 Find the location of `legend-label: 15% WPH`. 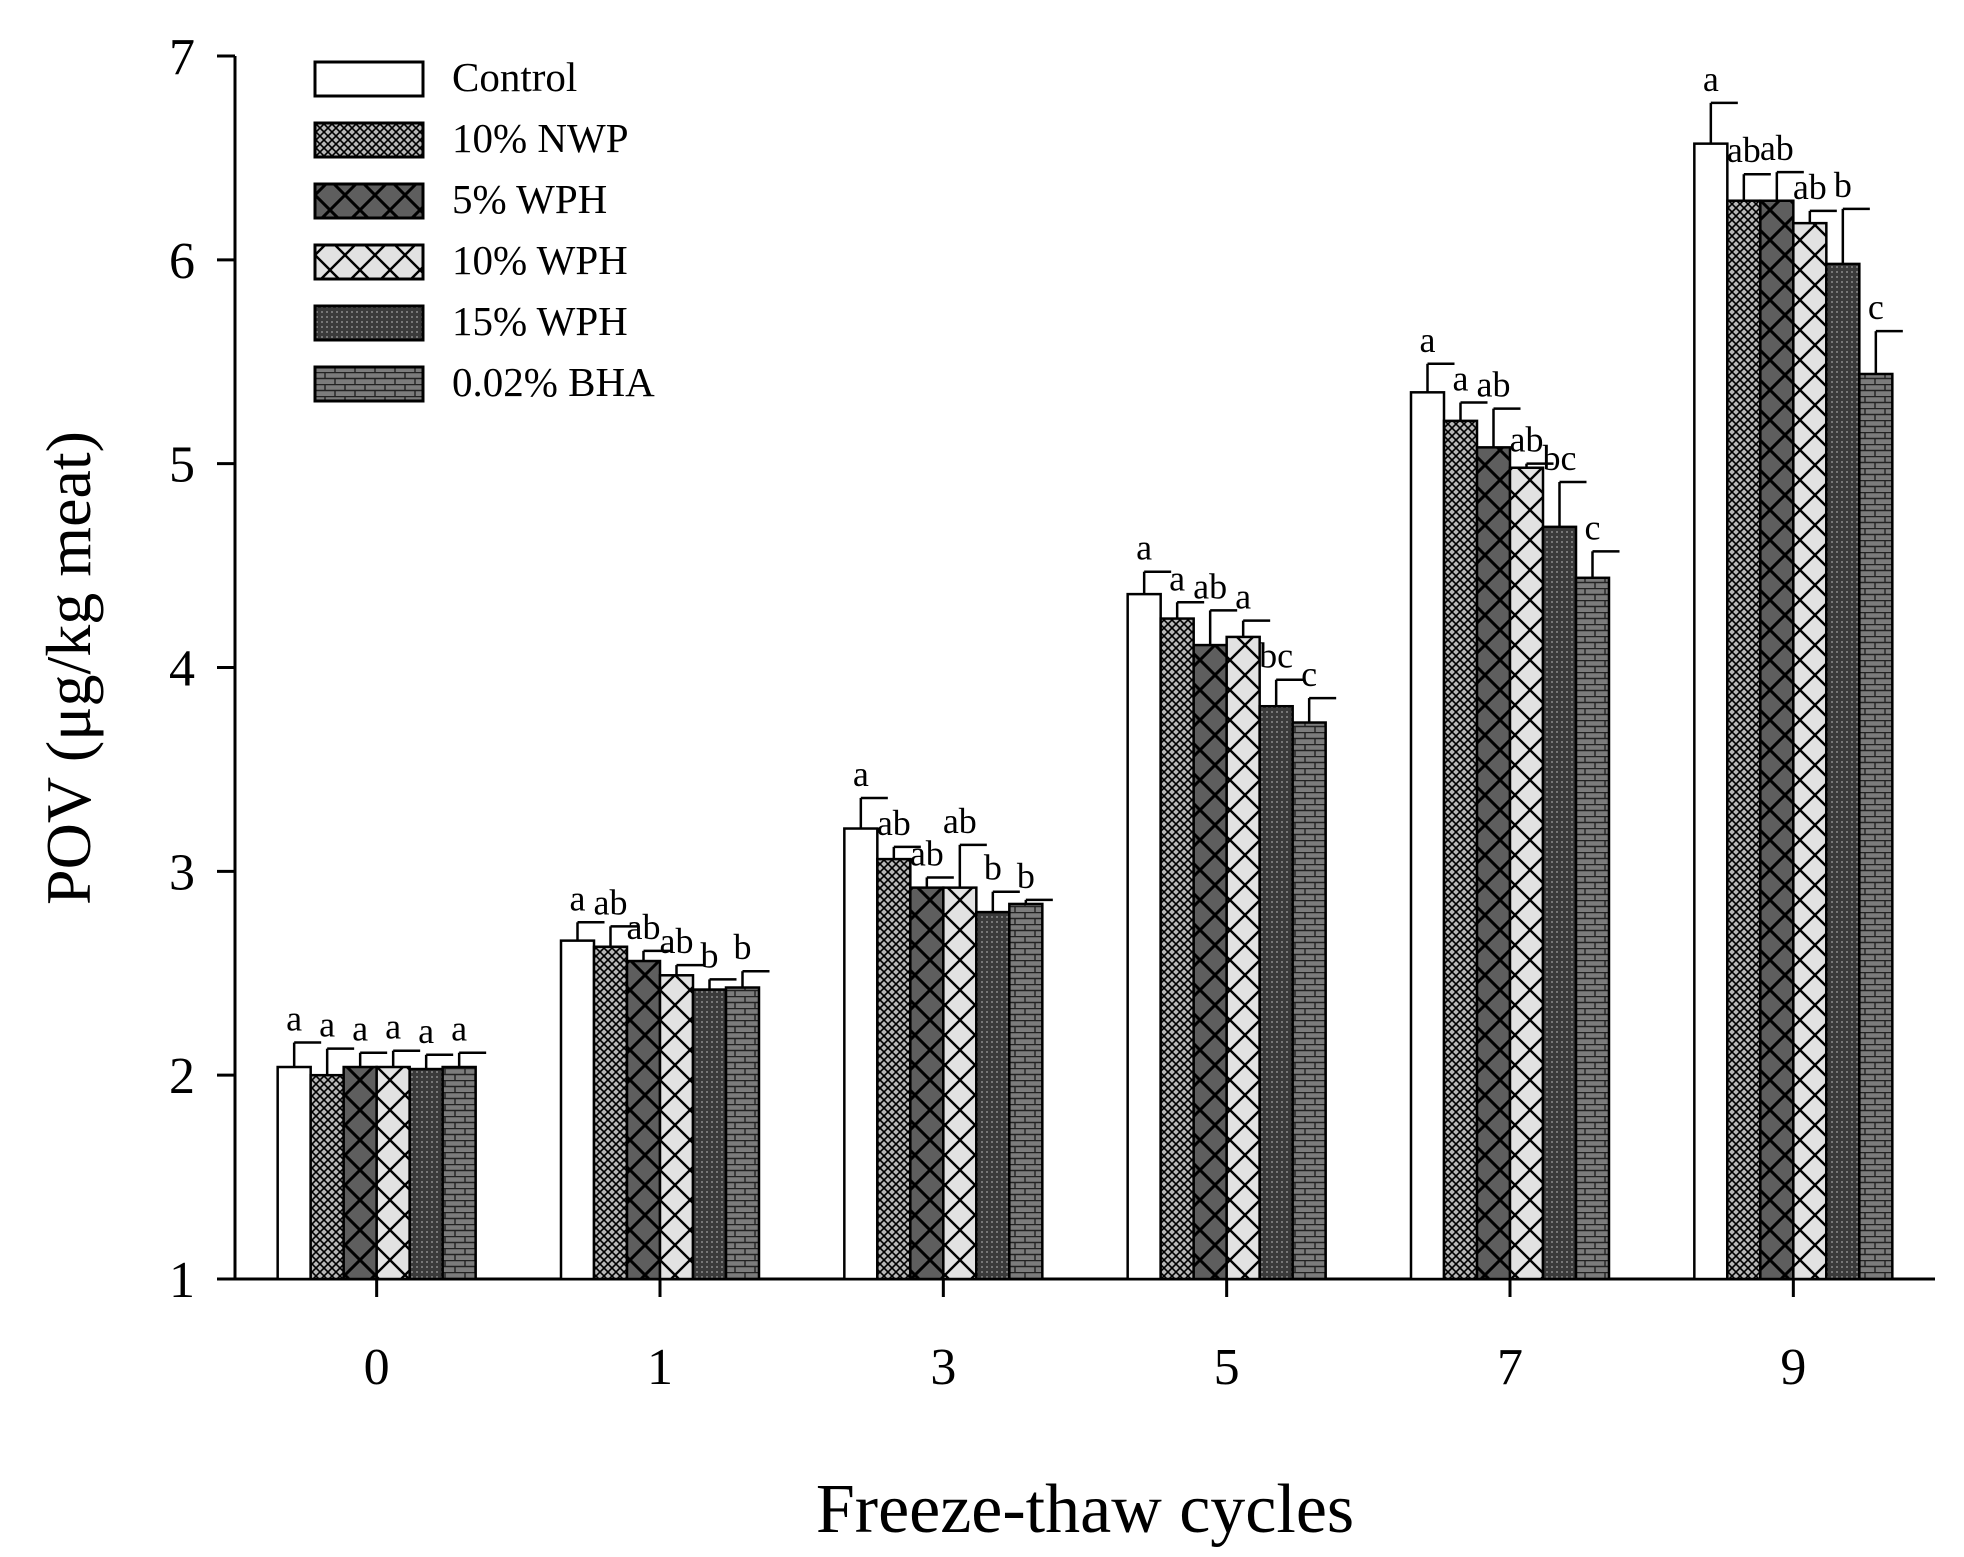

legend-label: 15% WPH is located at coordinates (540, 321).